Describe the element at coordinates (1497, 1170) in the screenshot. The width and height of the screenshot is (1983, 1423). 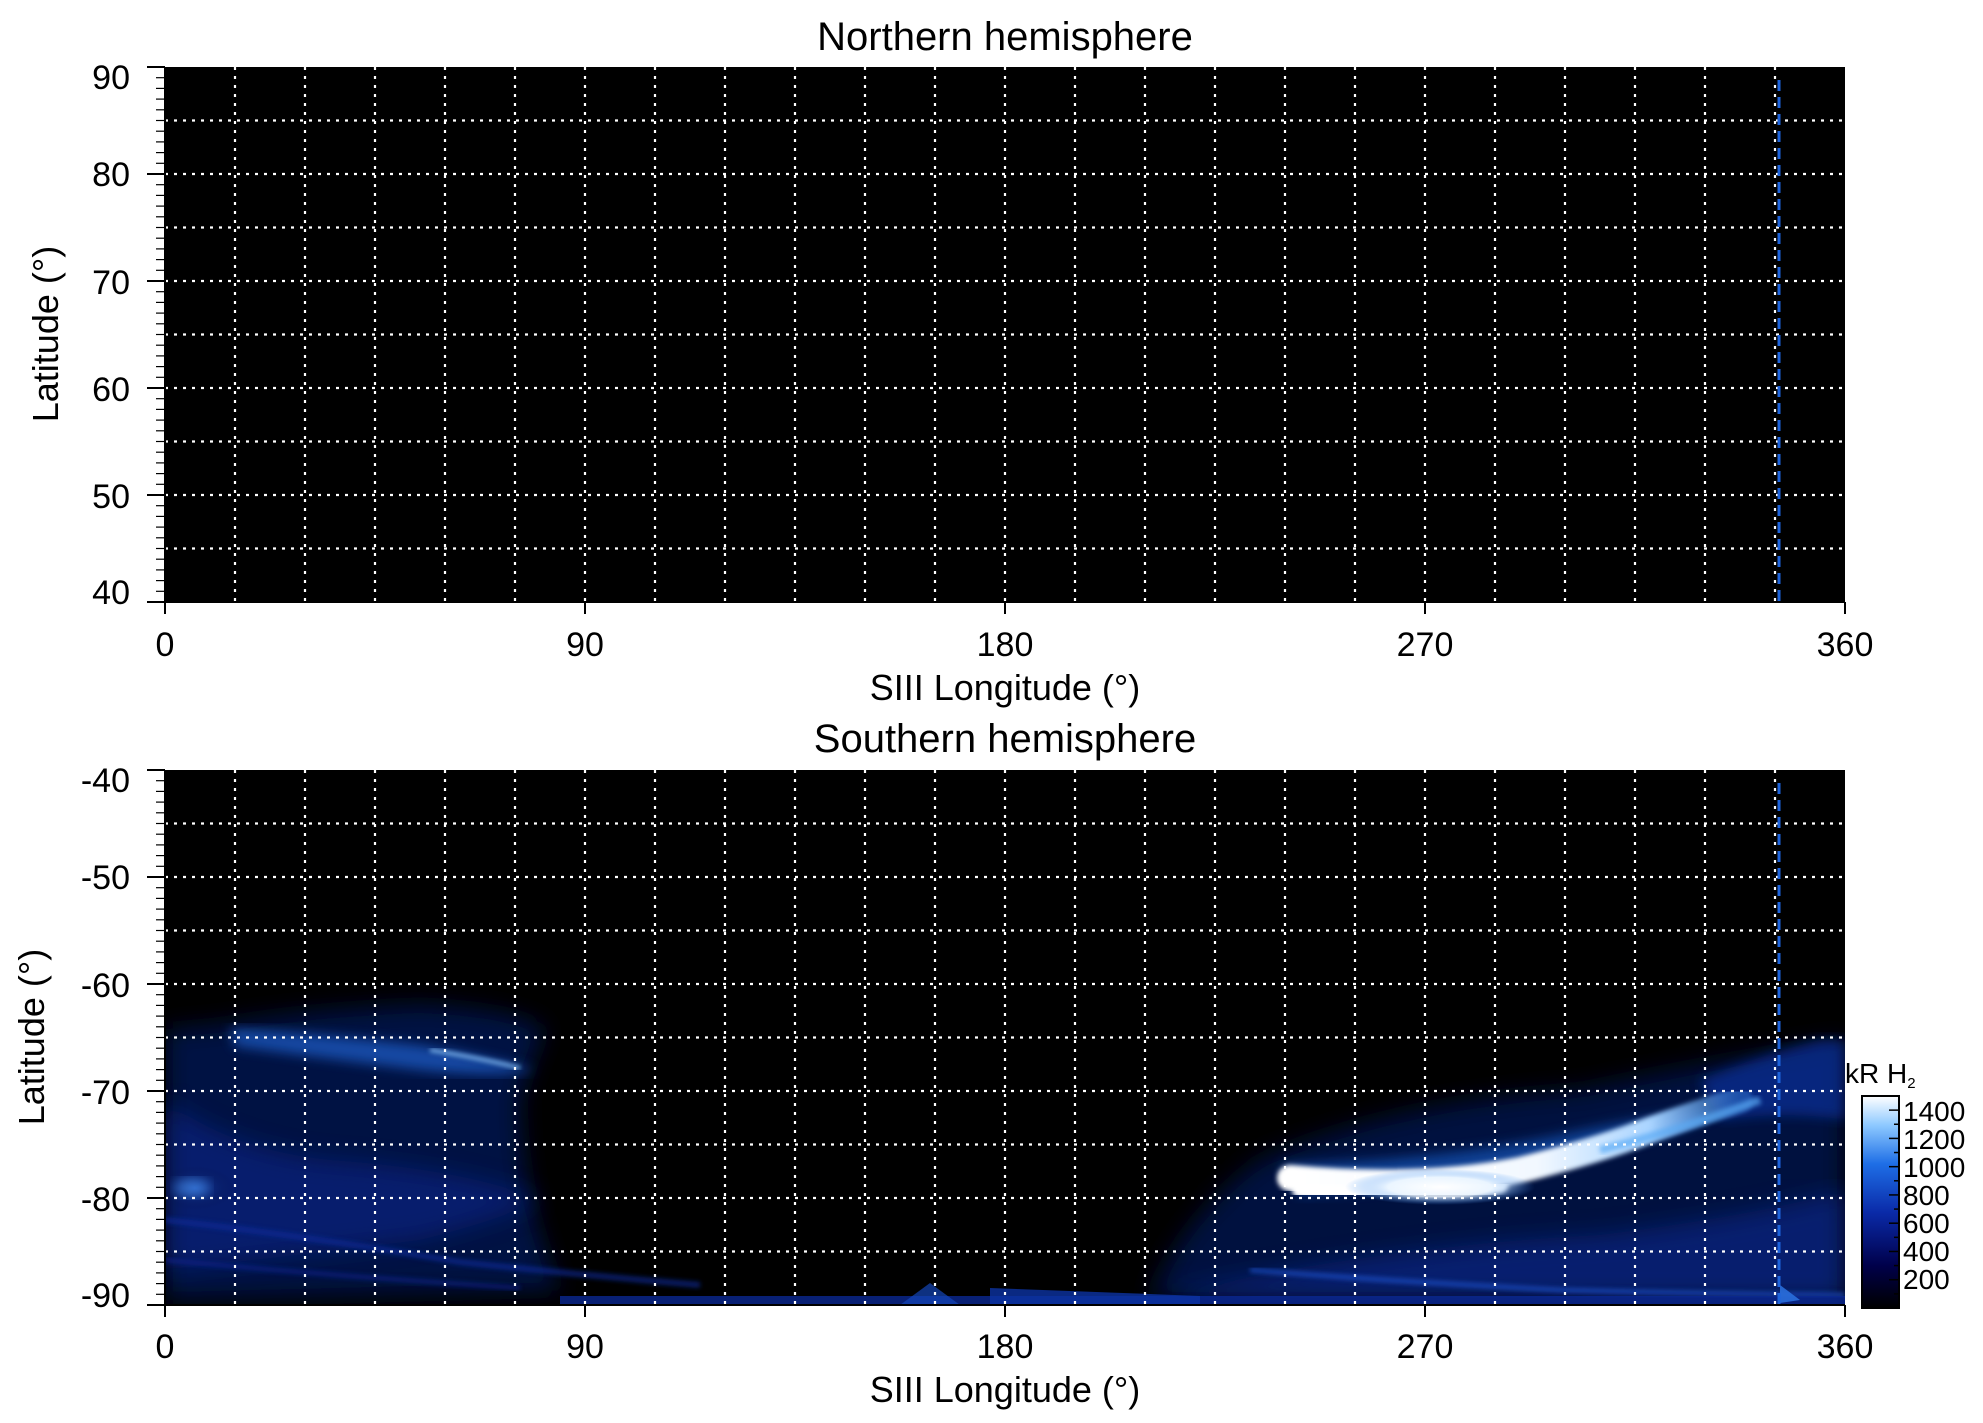
I see `southern-emission-east` at that location.